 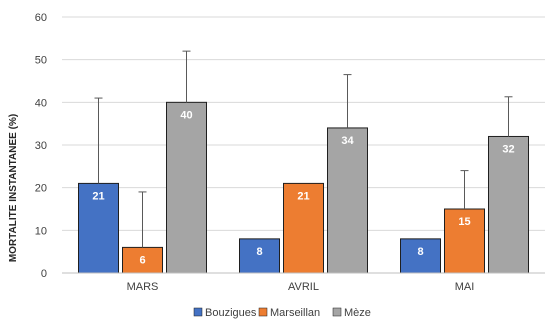 I want to click on y-tick-label: 50, so click(x=41, y=61).